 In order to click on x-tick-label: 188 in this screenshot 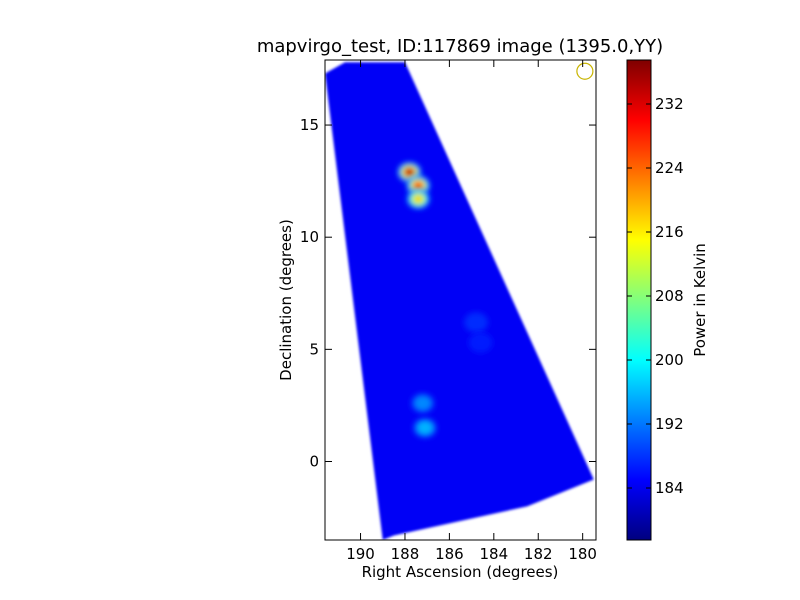, I will do `click(405, 554)`.